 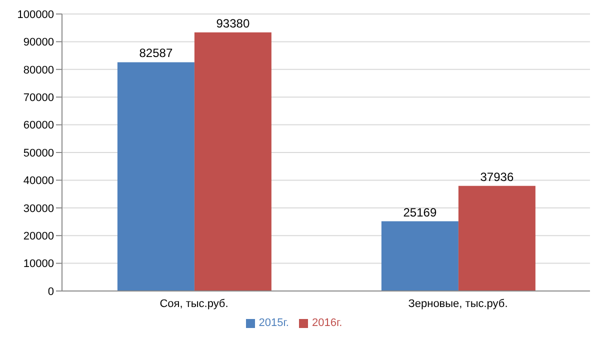 What do you see at coordinates (38, 42) in the screenshot?
I see `y-tick-label: 90000` at bounding box center [38, 42].